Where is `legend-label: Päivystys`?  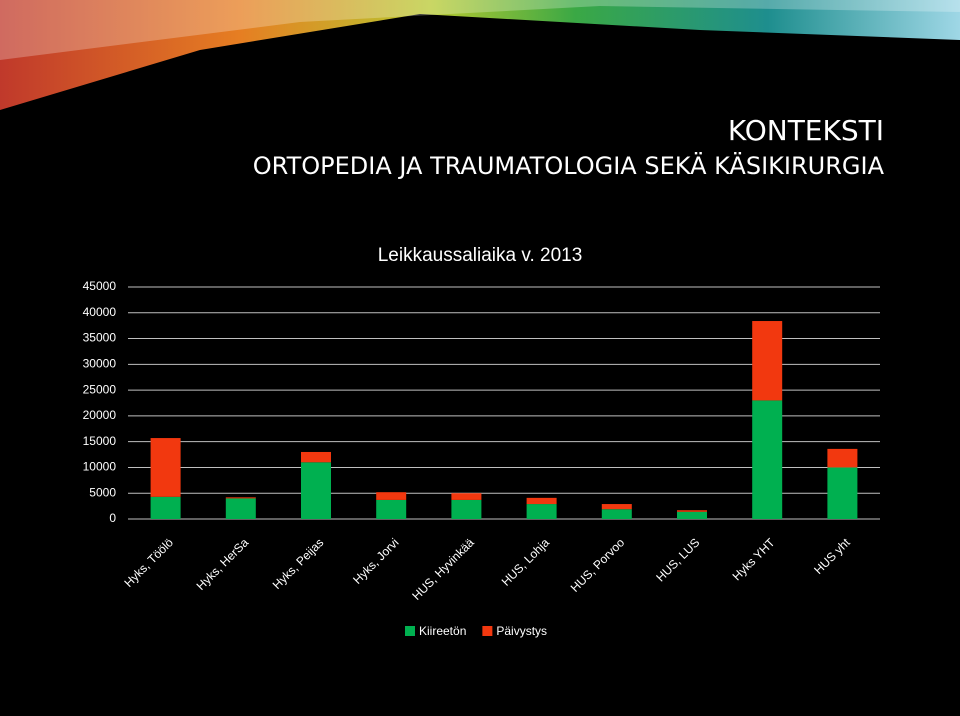
legend-label: Päivystys is located at coordinates (521, 631).